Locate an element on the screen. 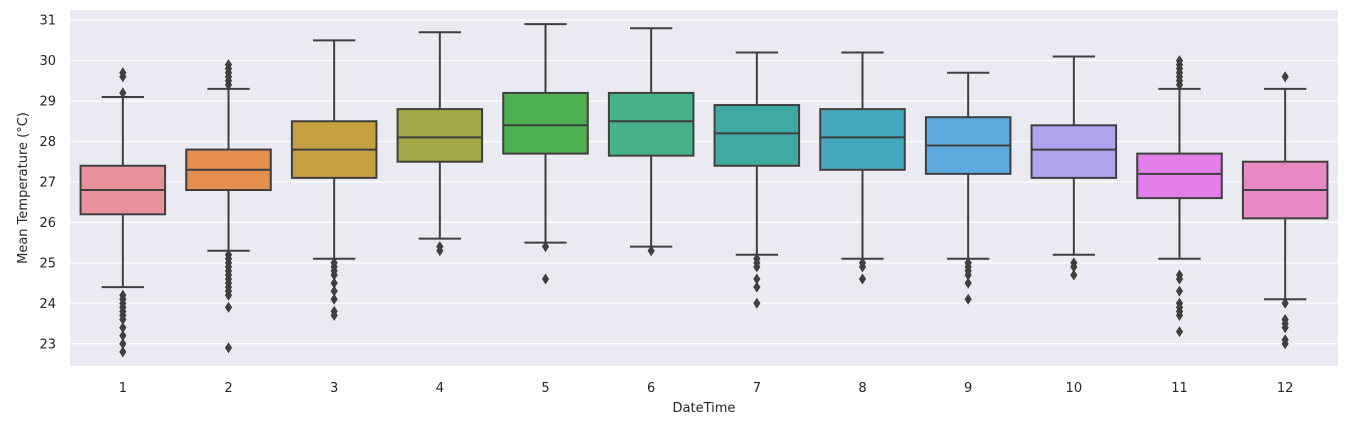 Image resolution: width=1350 pixels, height=425 pixels. x-tick-6: 6 is located at coordinates (651, 388).